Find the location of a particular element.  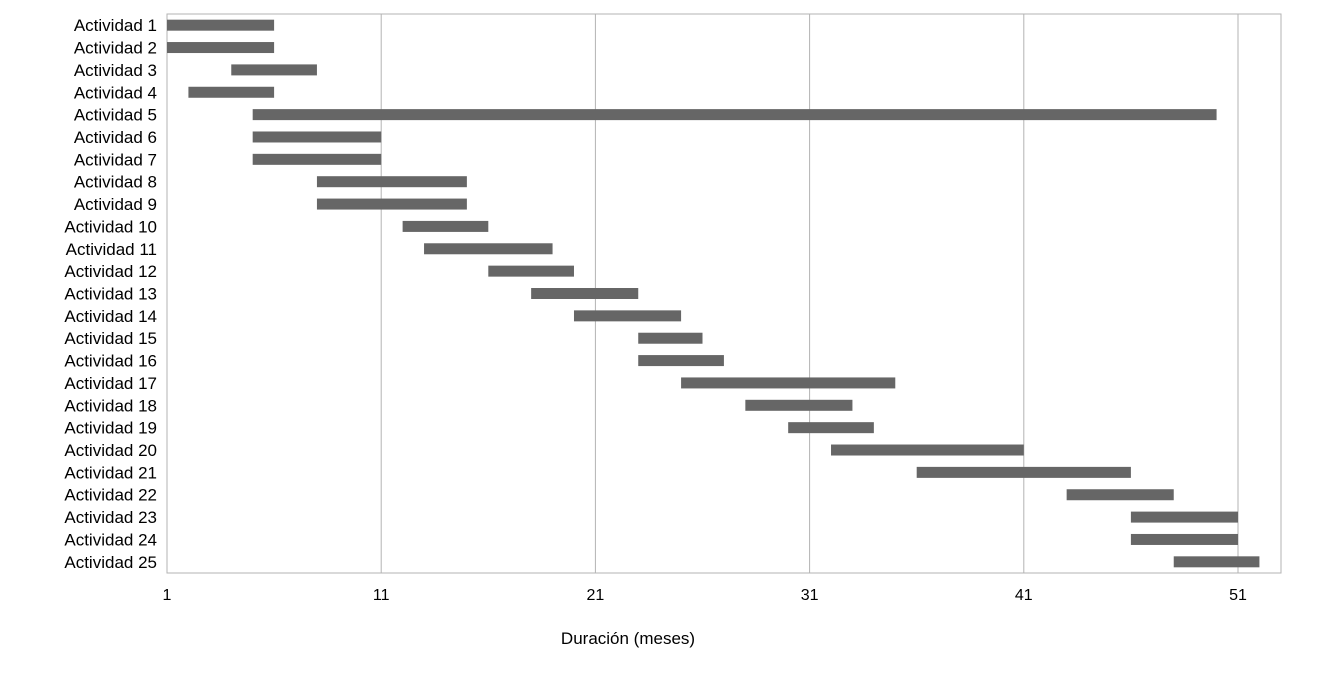

category-label: Actividad 23 is located at coordinates (110, 517).